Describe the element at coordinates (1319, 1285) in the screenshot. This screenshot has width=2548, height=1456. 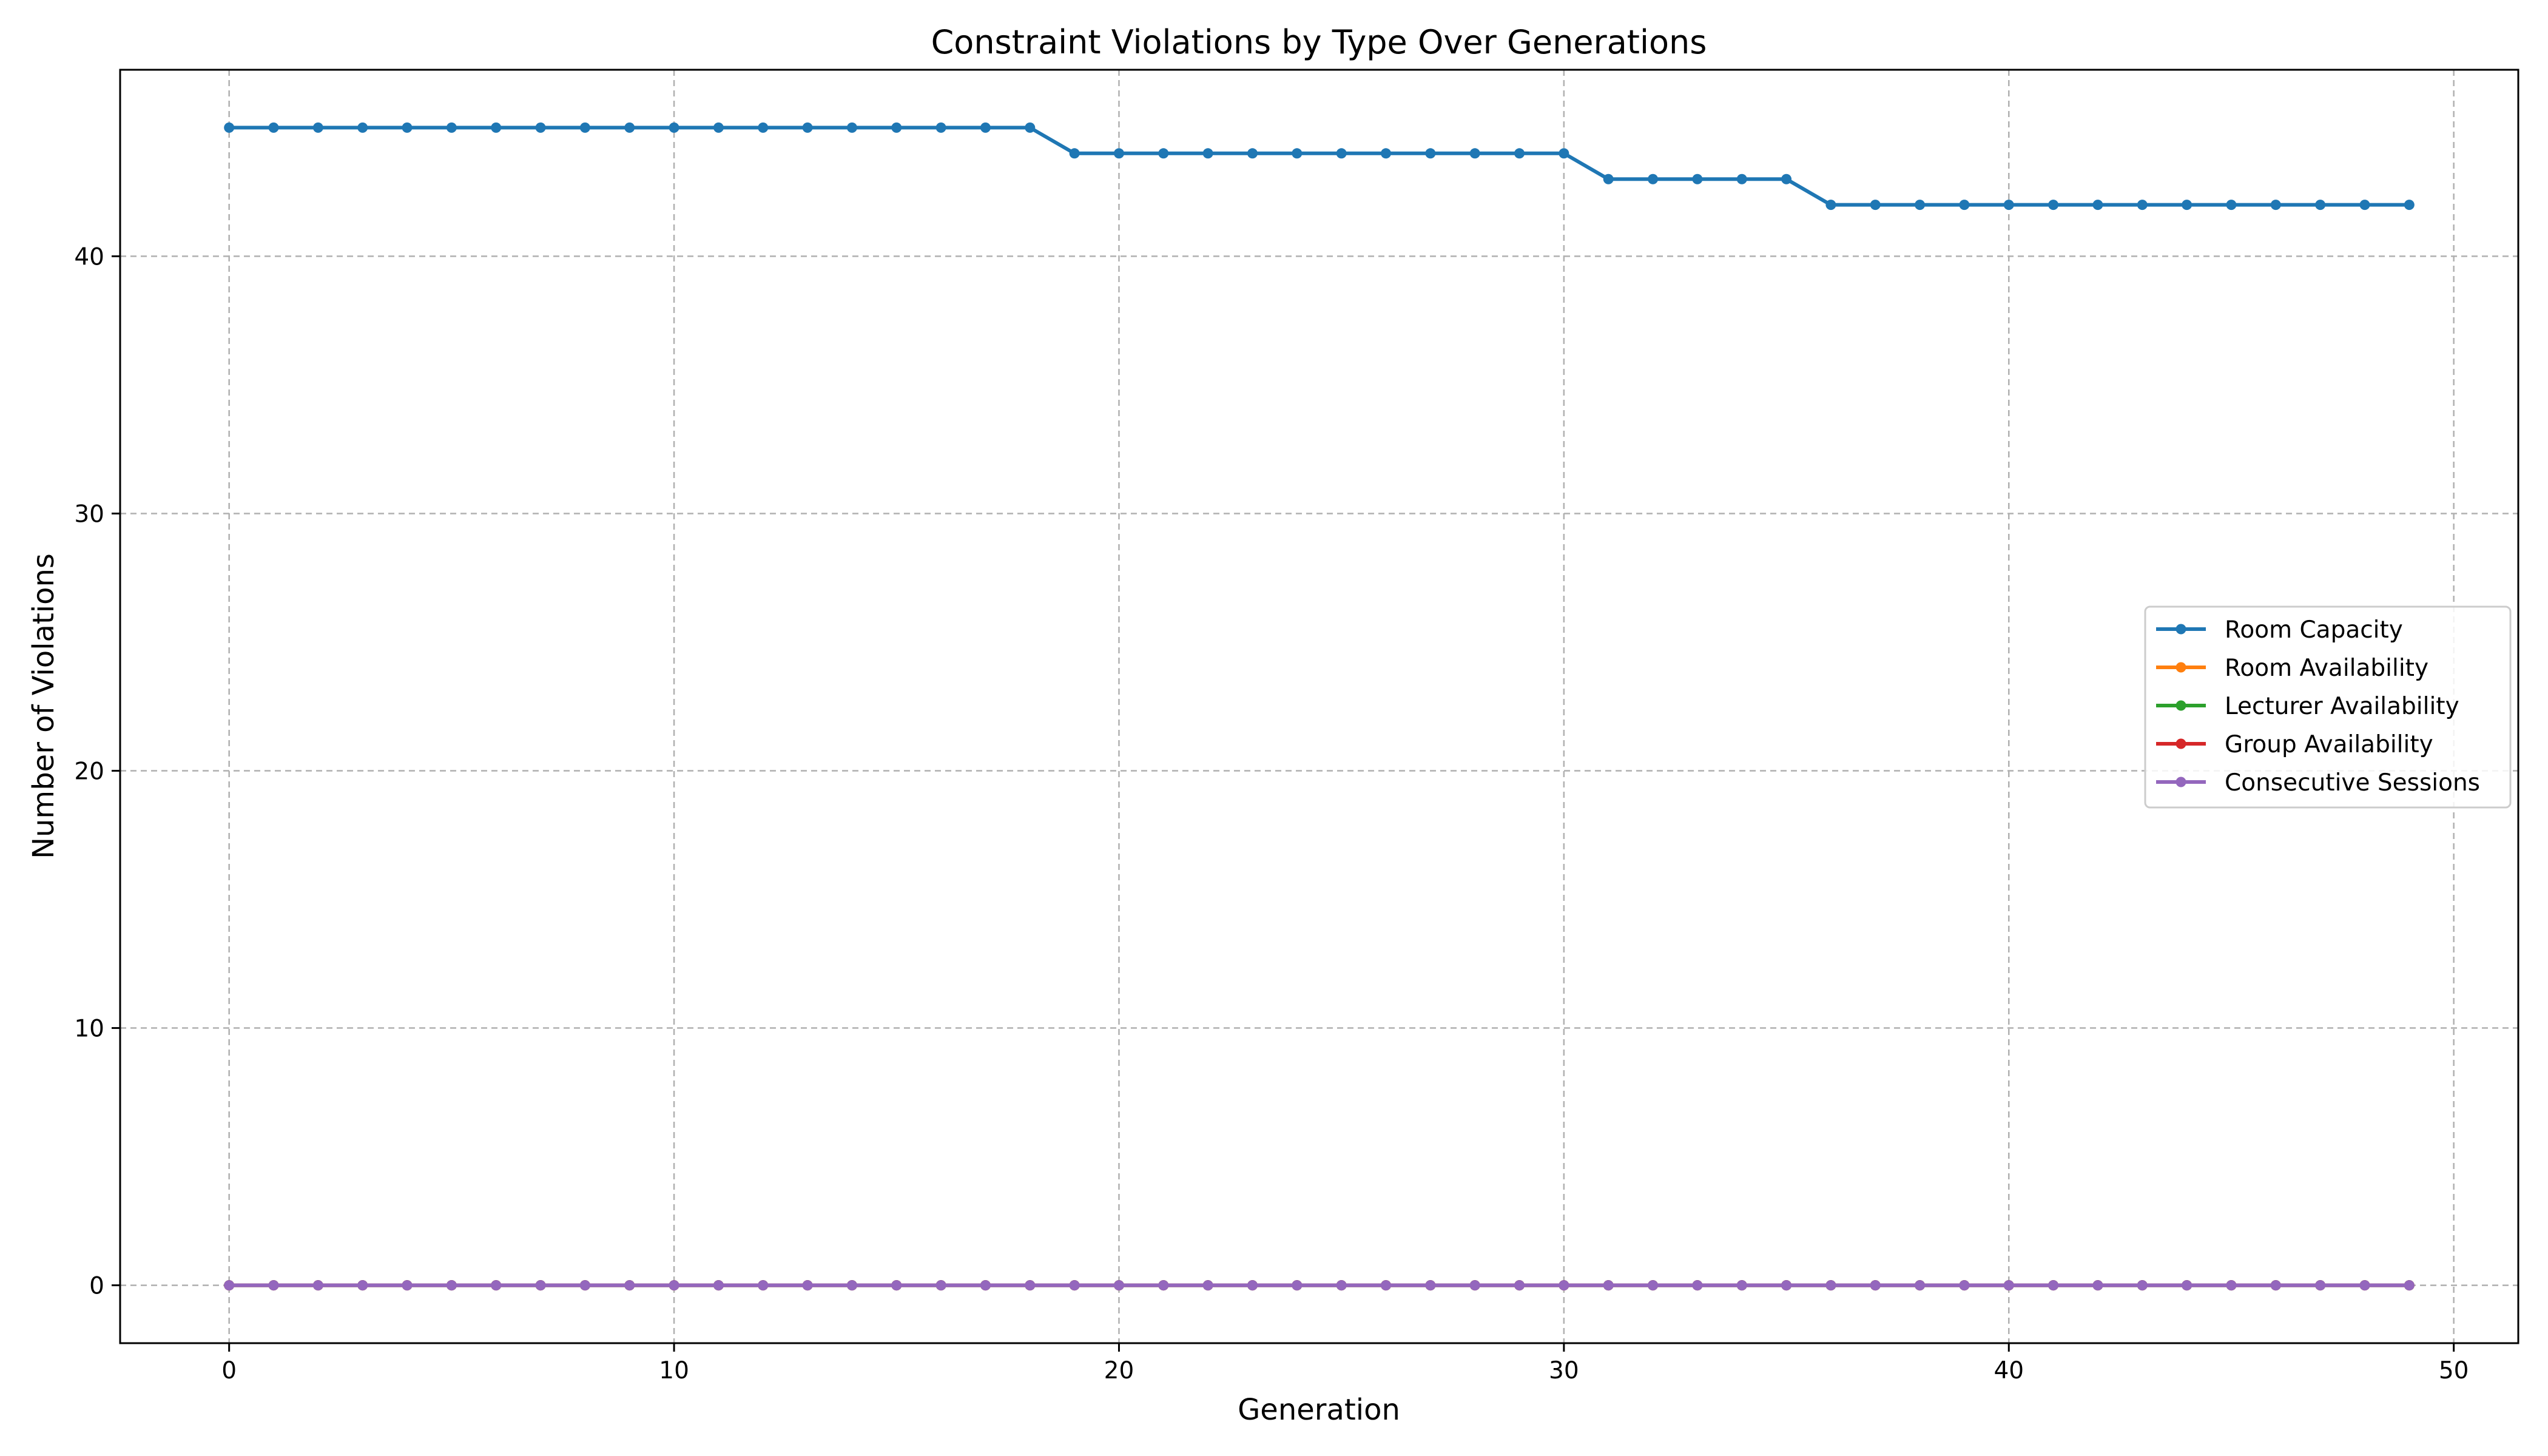
I see `series-consecutive-sessions` at that location.